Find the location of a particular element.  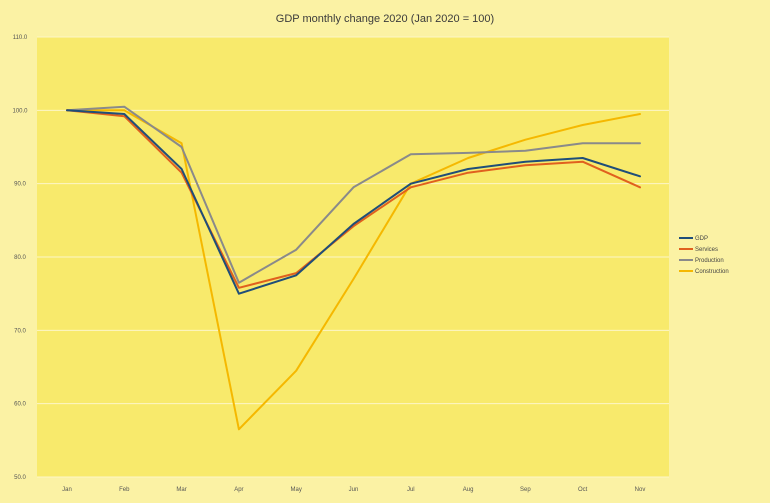

y-tick-label: 110.0 is located at coordinates (20, 38).